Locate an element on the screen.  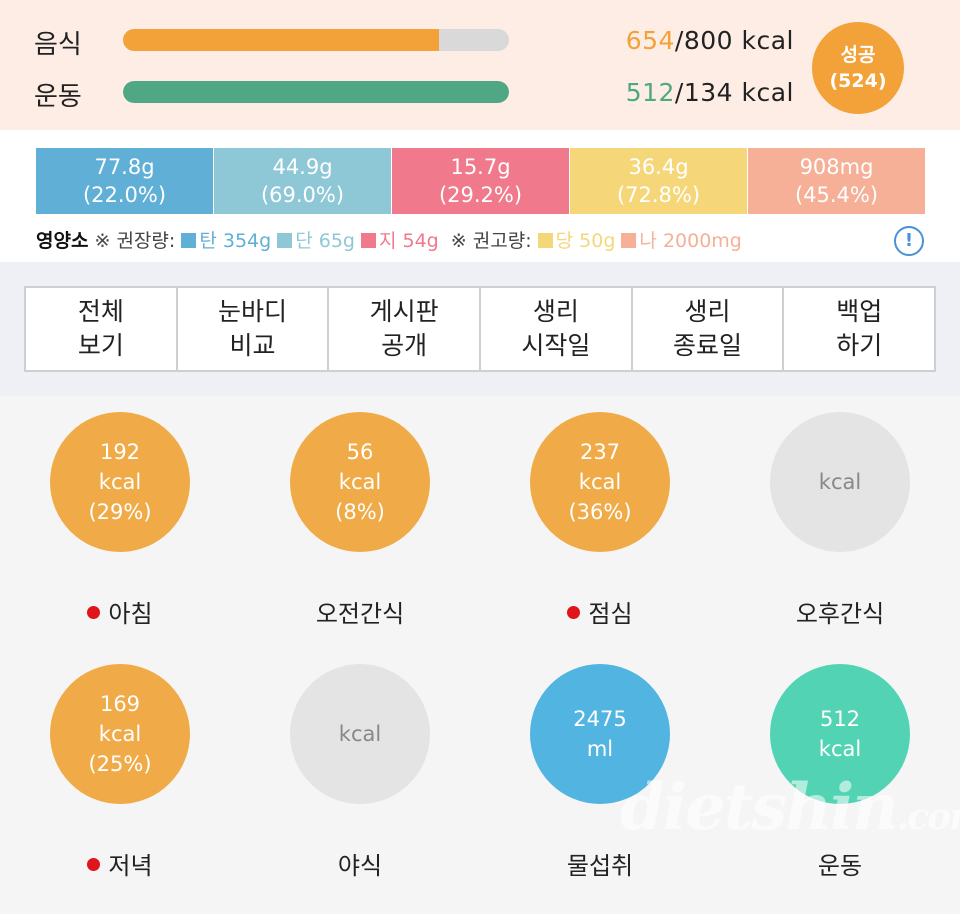
meal-tile: kcal 오후간식 is located at coordinates (840, 521).